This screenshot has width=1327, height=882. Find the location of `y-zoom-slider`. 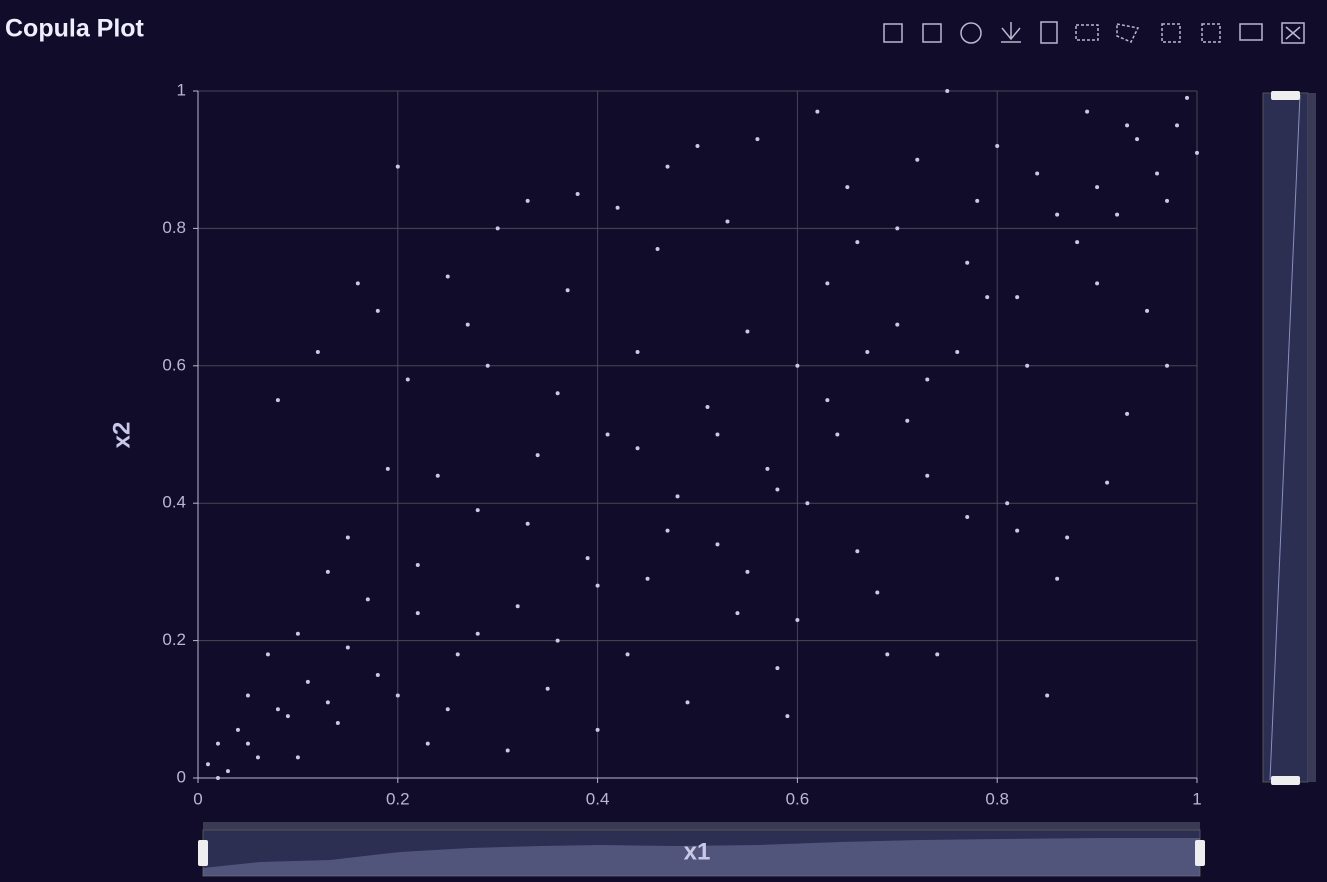

y-zoom-slider is located at coordinates (1289, 438).